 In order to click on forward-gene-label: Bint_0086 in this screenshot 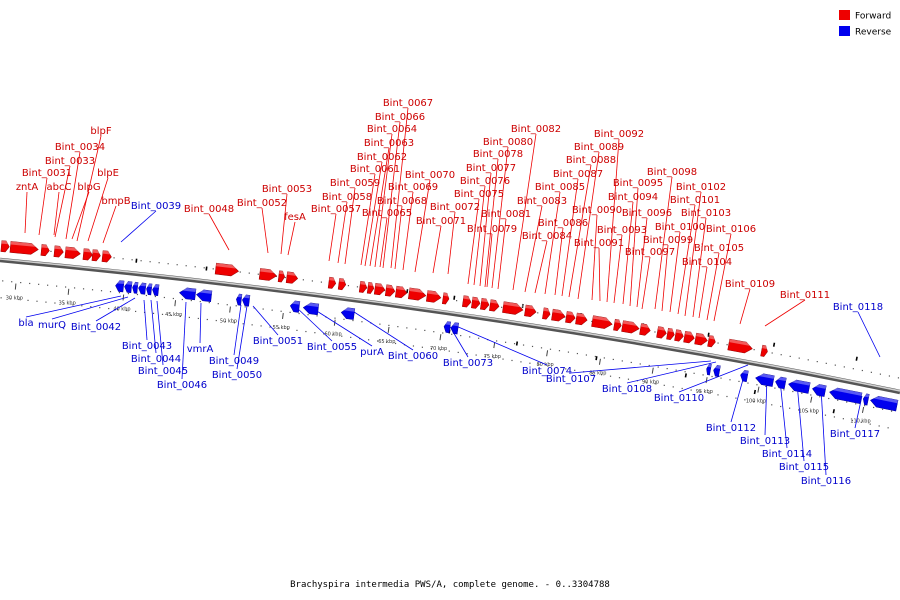, I will do `click(563, 223)`.